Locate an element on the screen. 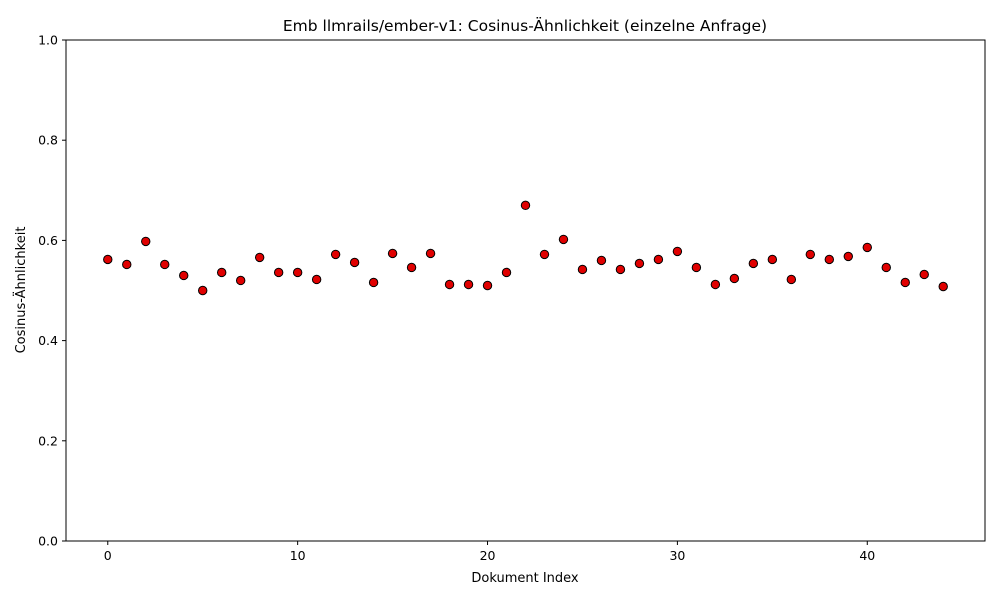 The width and height of the screenshot is (1000, 600). x-axis: 0 10 20 30 40 is located at coordinates (489, 552).